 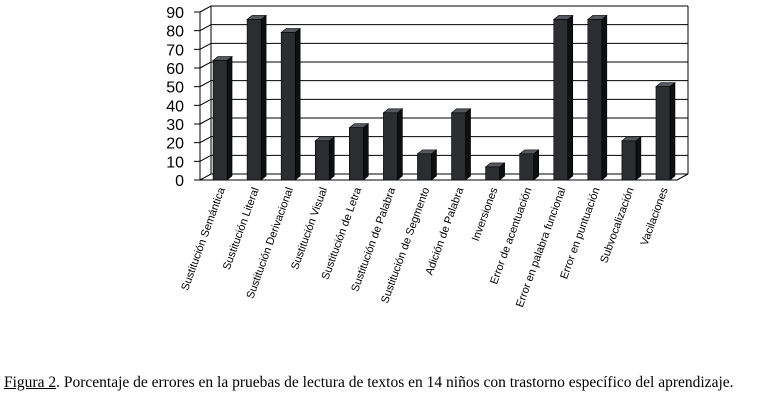 What do you see at coordinates (203, 238) in the screenshot?
I see `x-tick-label: Sustitución Semántica` at bounding box center [203, 238].